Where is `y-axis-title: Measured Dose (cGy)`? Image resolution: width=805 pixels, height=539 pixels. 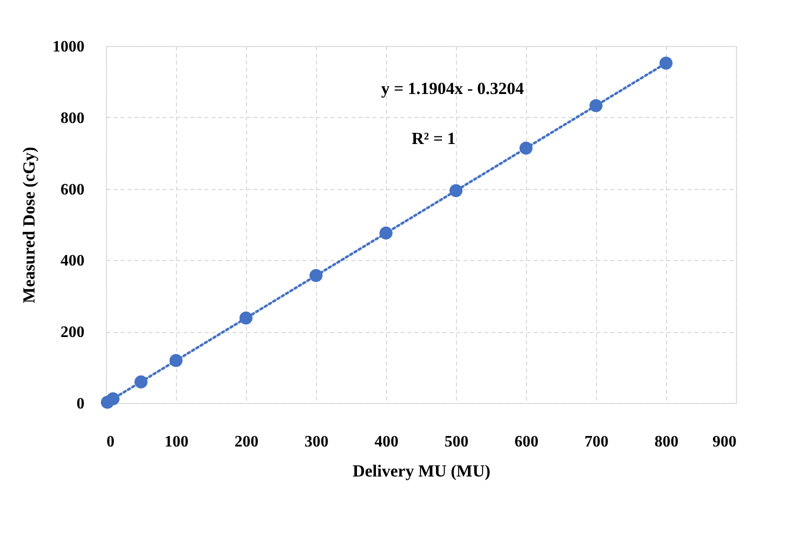 y-axis-title: Measured Dose (cGy) is located at coordinates (29, 225).